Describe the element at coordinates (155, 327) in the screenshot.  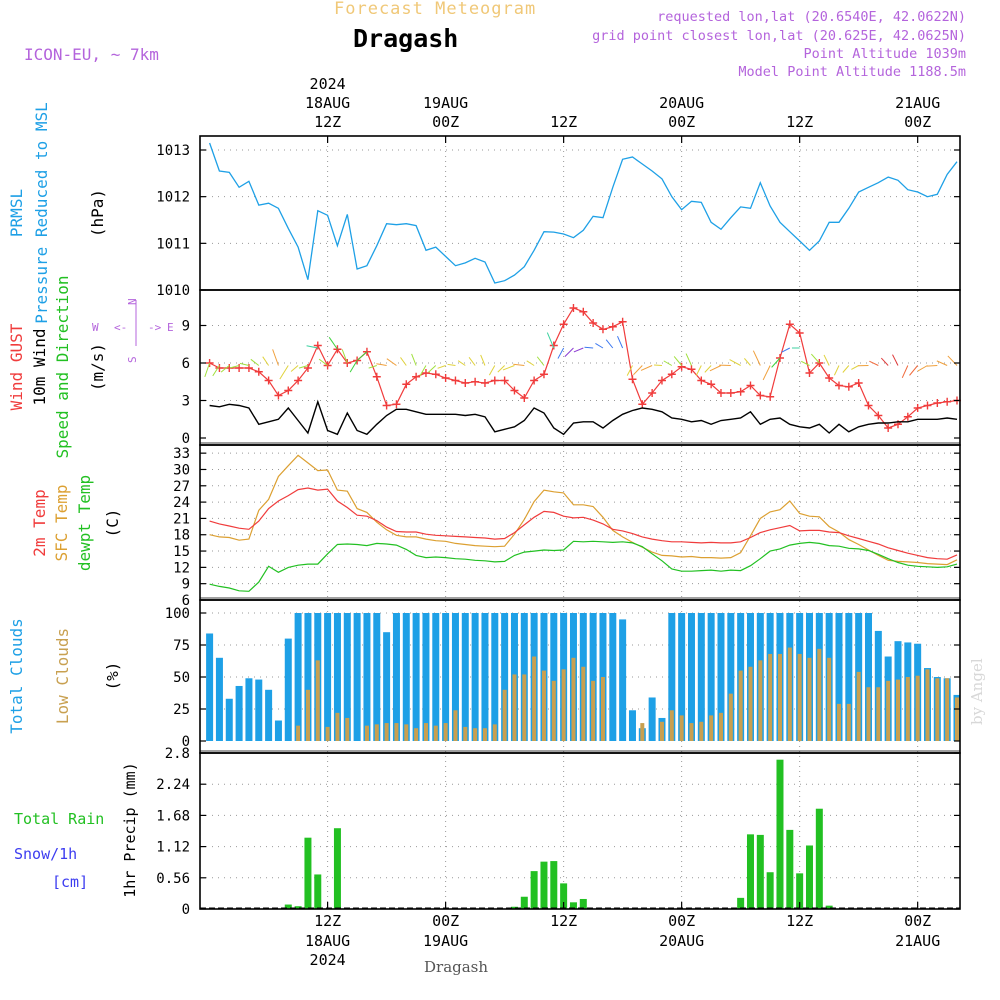
I see `compass-east-arrow: ->` at that location.